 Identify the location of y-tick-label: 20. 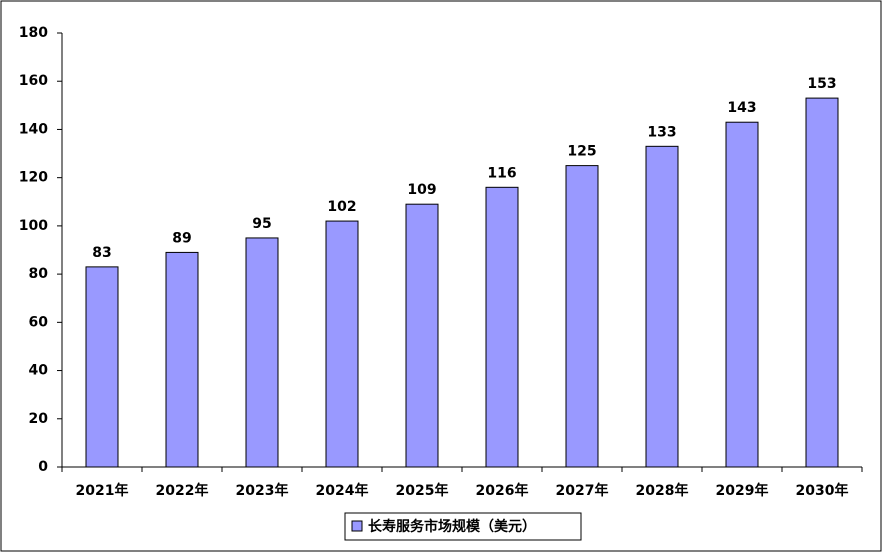
(39, 419).